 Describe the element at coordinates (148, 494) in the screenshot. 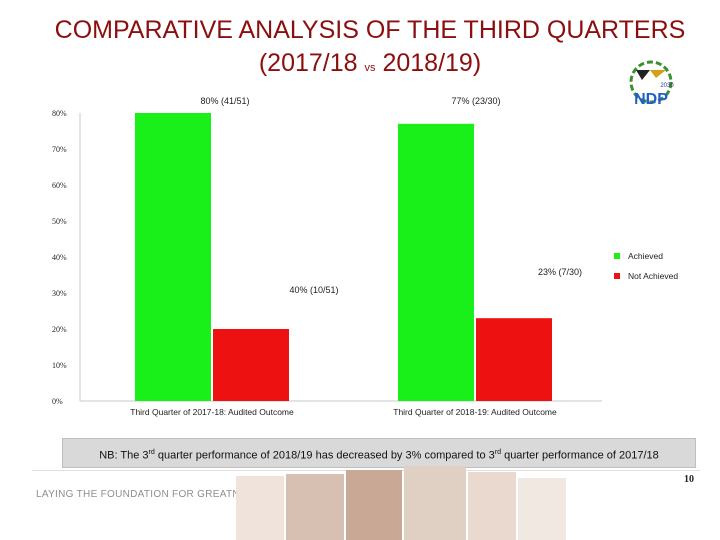

I see `footer-tagline: LAYING THE FOUNDATION FOR GREATNESS` at that location.